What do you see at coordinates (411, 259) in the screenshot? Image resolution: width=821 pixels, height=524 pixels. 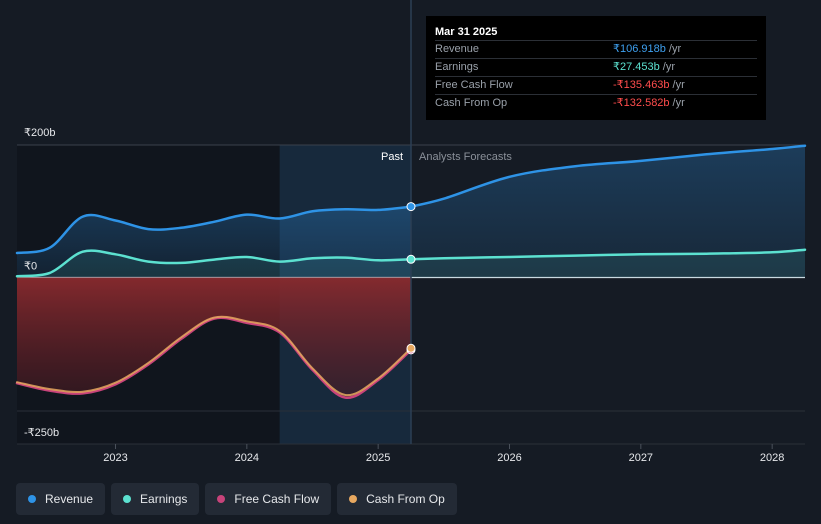 I see `earnings-marker` at bounding box center [411, 259].